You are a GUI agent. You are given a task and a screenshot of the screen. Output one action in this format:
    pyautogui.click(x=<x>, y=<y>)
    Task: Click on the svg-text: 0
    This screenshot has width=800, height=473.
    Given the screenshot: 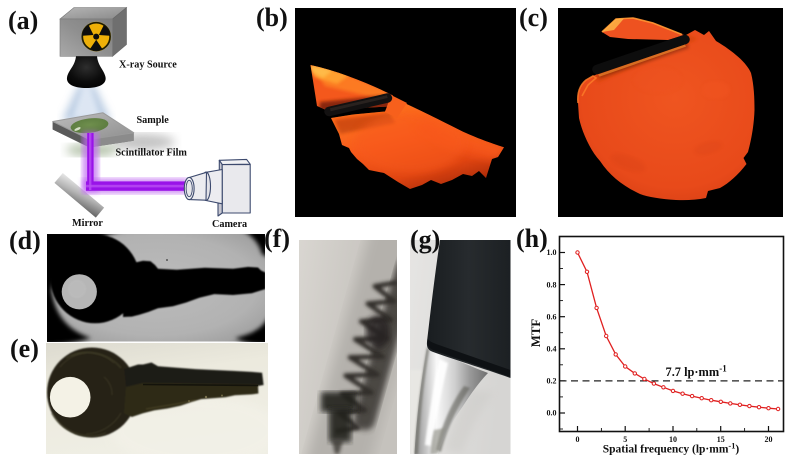 What is the action you would take?
    pyautogui.click(x=578, y=439)
    